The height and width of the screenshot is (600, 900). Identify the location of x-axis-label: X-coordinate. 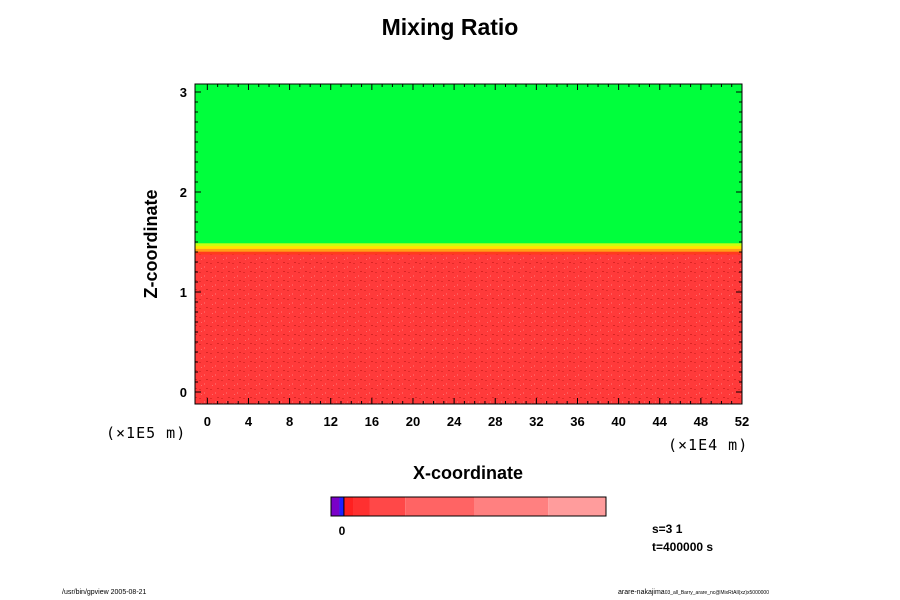
(468, 473).